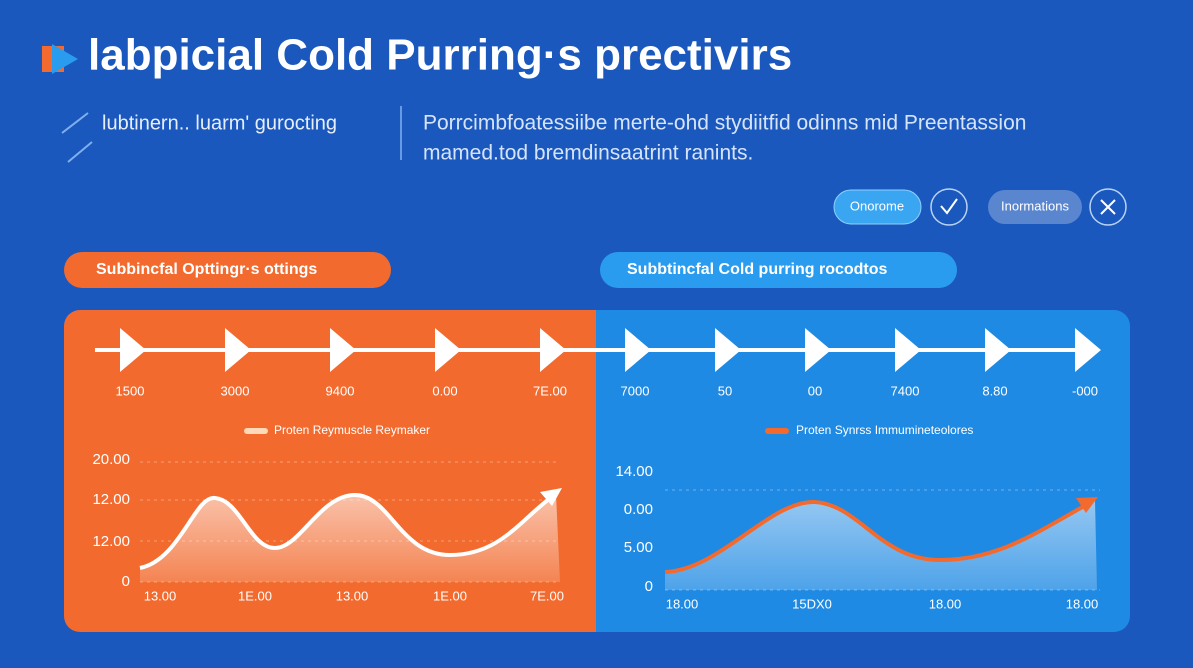 The width and height of the screenshot is (1193, 668). Describe the element at coordinates (884, 430) in the screenshot. I see `legend-label: Proten Synrss Immumineteolores` at that location.